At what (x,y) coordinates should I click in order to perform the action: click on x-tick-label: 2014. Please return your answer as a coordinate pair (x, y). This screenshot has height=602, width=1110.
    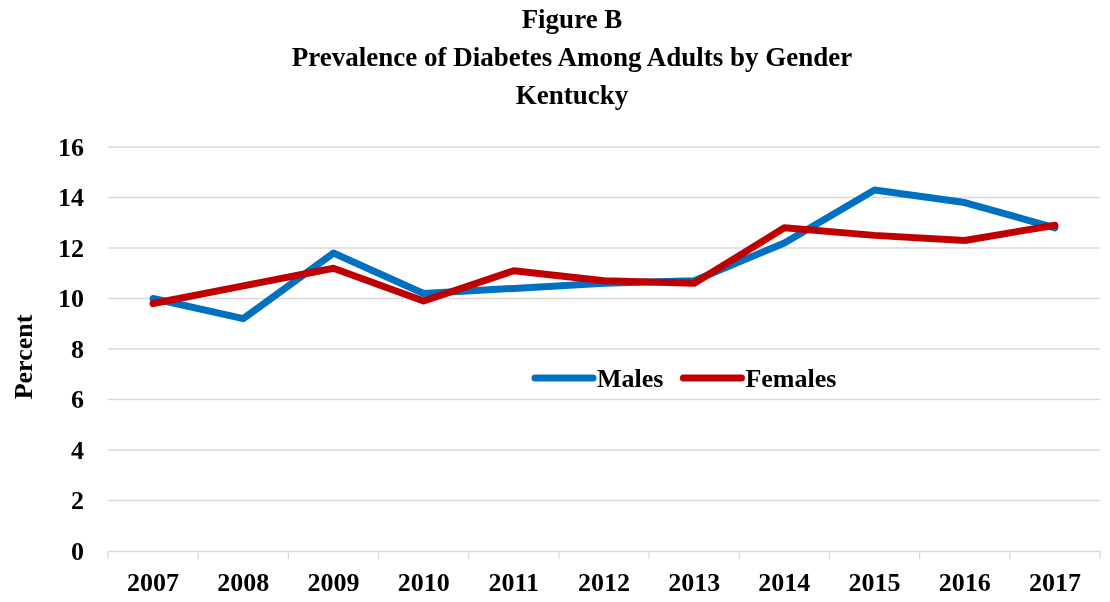
    Looking at the image, I should click on (784, 583).